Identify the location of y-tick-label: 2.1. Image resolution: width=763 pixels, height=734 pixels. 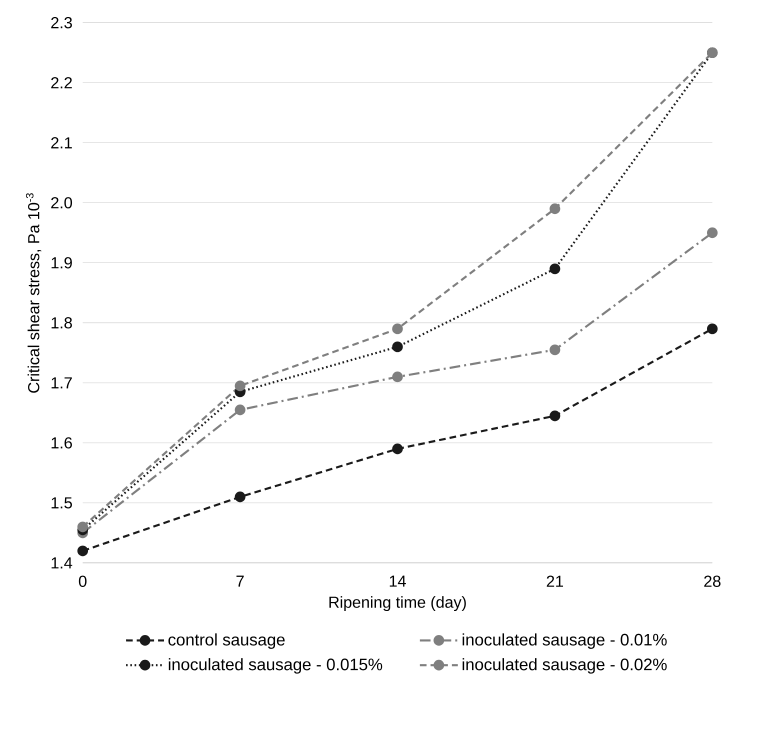
(61, 142).